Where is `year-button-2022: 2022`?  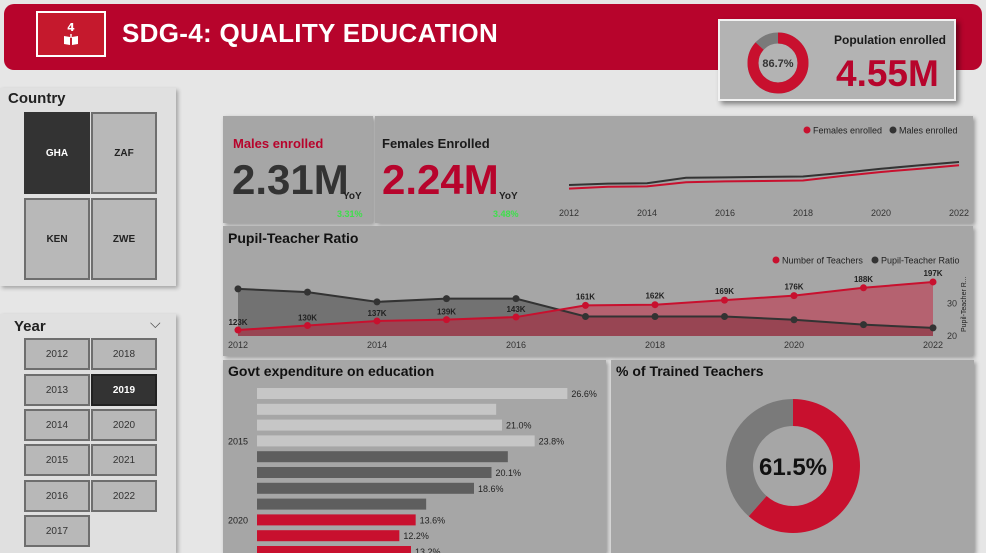
year-button-2022: 2022 is located at coordinates (124, 496).